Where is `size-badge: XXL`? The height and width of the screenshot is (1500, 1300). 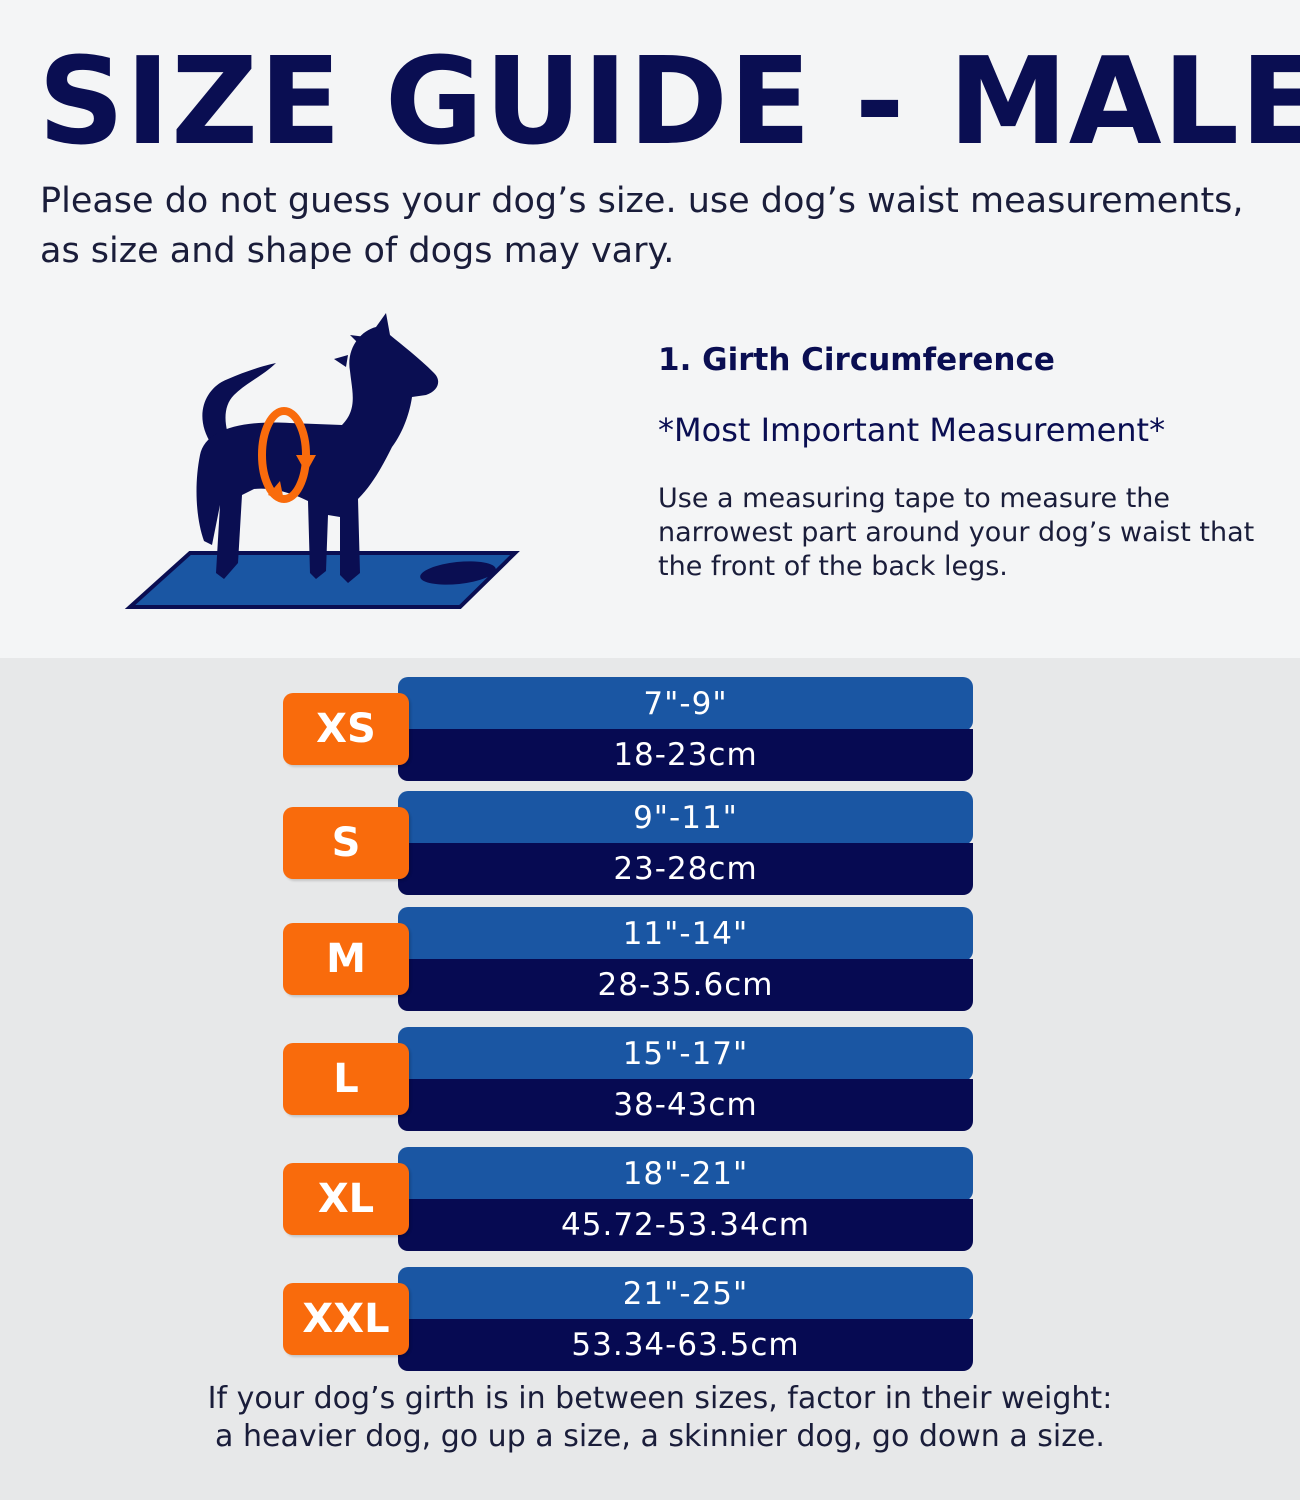
size-badge: XXL is located at coordinates (346, 1319).